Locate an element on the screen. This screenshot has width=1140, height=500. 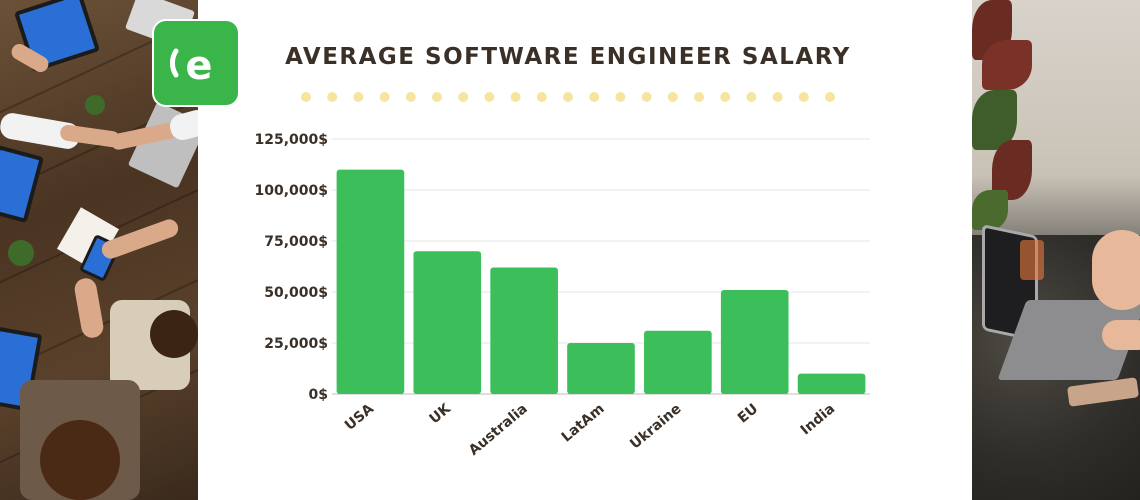
x-axis: USA UK Australia LatAm Ukraine EU India is located at coordinates (590, 429).